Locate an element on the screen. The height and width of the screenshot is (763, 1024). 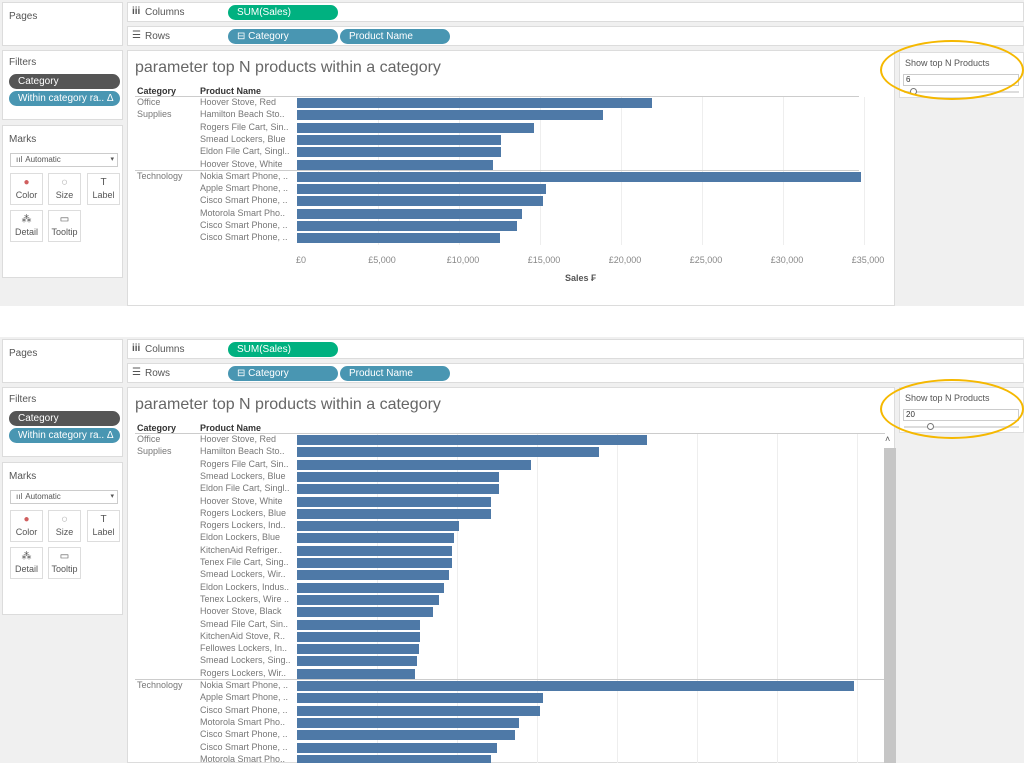
product-name-label: Apple Smart Phone, .. is located at coordinates (244, 188).